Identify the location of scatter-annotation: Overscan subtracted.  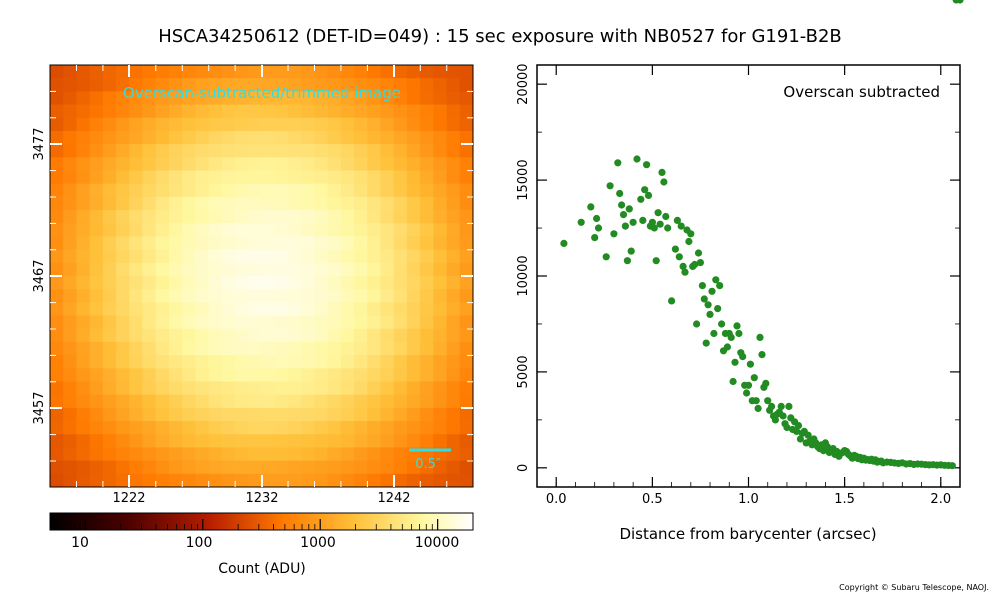
(861, 92).